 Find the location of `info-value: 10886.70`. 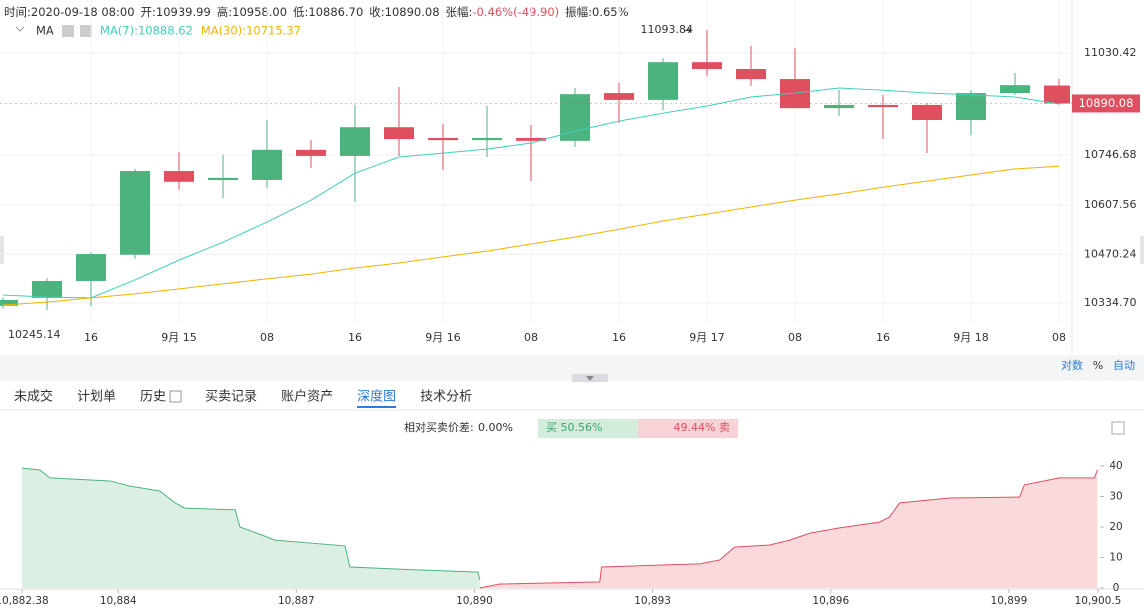

info-value: 10886.70 is located at coordinates (335, 12).